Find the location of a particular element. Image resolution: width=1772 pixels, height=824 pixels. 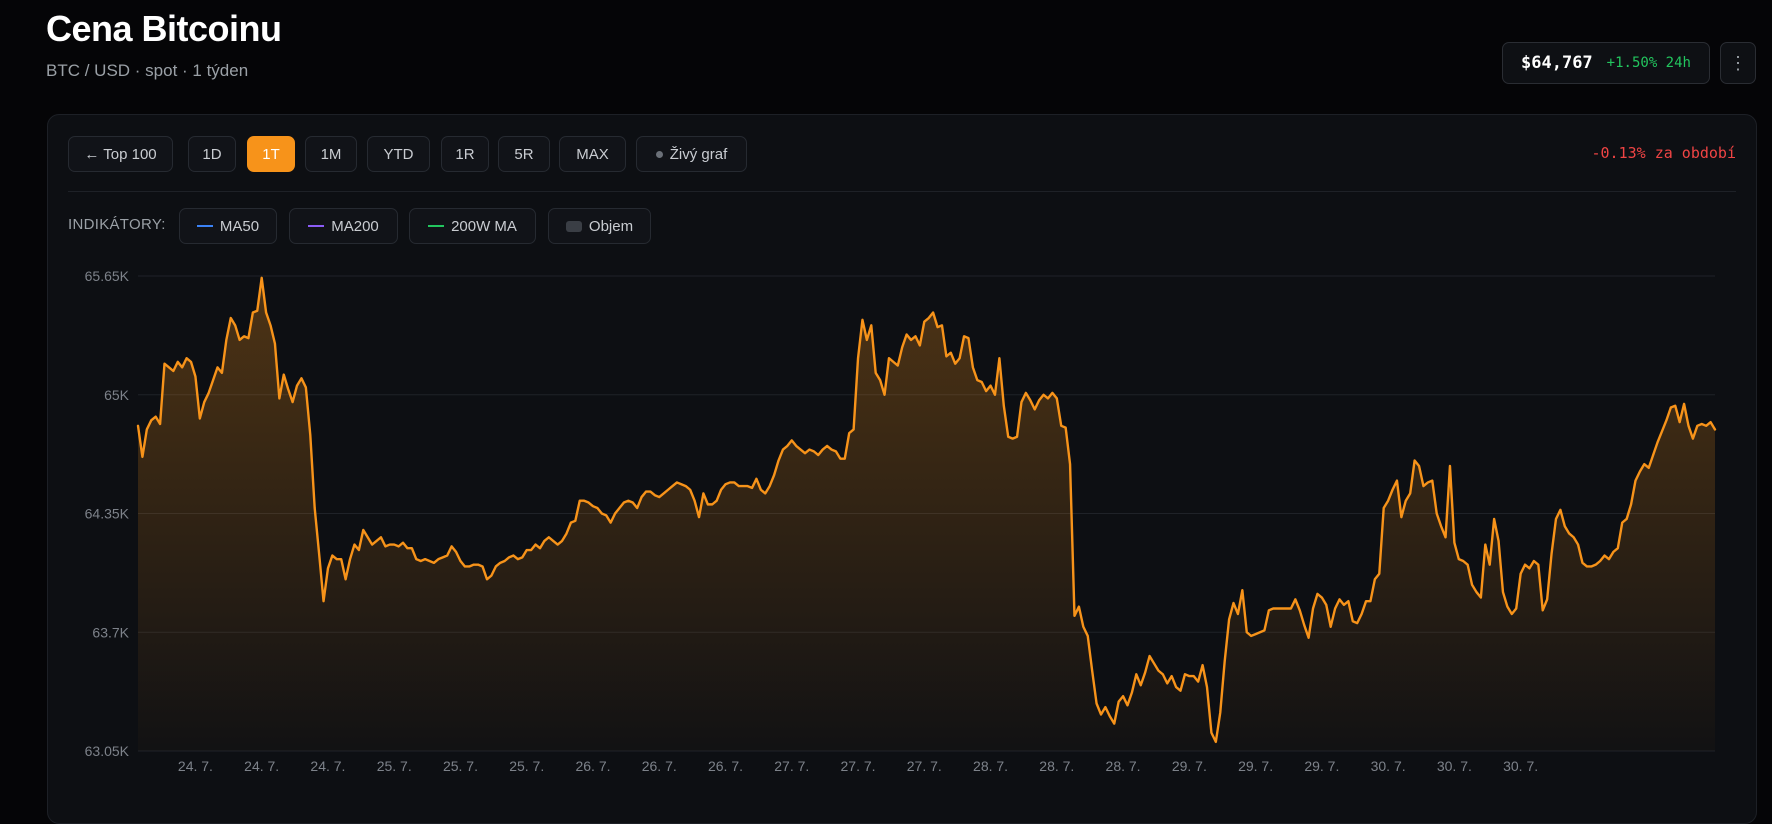

range-1m-button: 1M is located at coordinates (331, 154).